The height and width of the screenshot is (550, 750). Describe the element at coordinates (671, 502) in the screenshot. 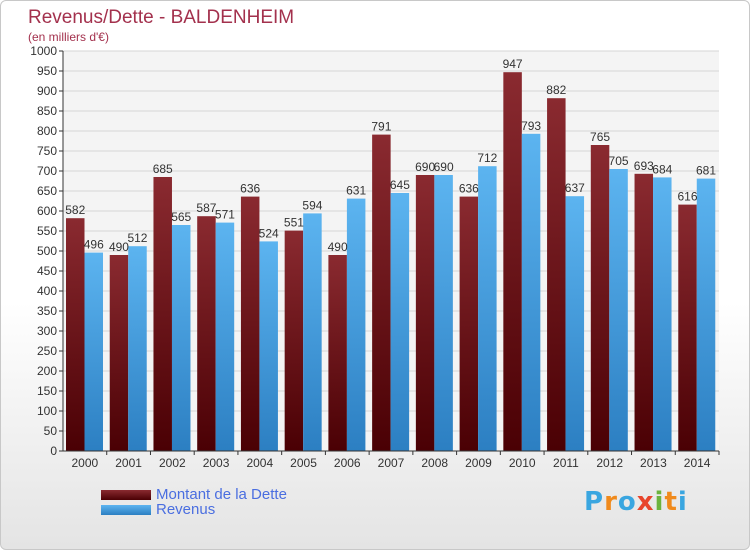

I see `logo-letter: t` at that location.